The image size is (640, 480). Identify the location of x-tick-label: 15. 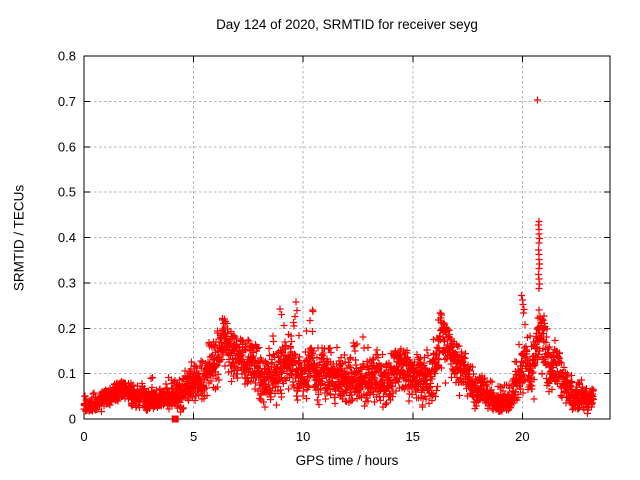
(413, 436).